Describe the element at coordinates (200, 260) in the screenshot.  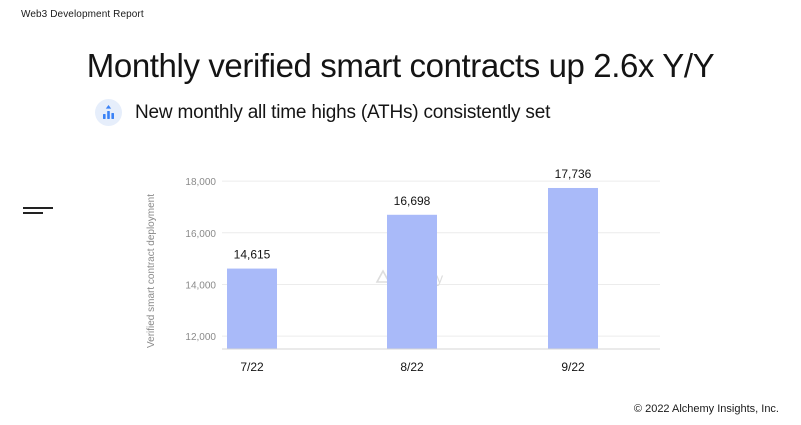
I see `y-axis-ticks: 12,000 14,000 16,000 18,000` at that location.